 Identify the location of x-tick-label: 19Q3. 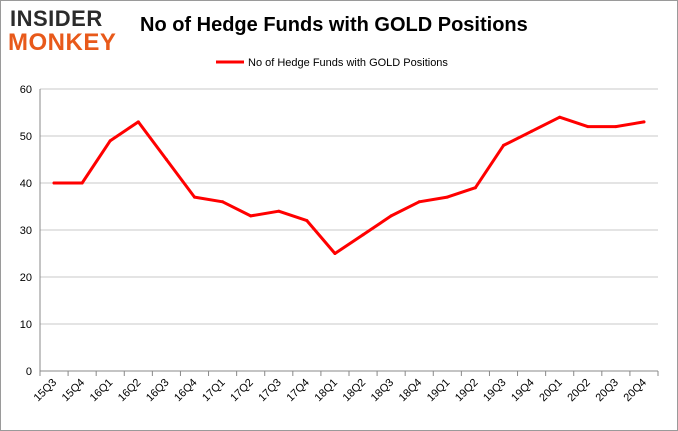
(495, 391).